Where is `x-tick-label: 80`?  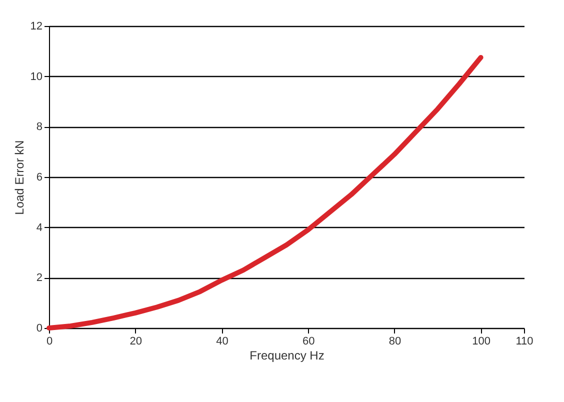 x-tick-label: 80 is located at coordinates (395, 342).